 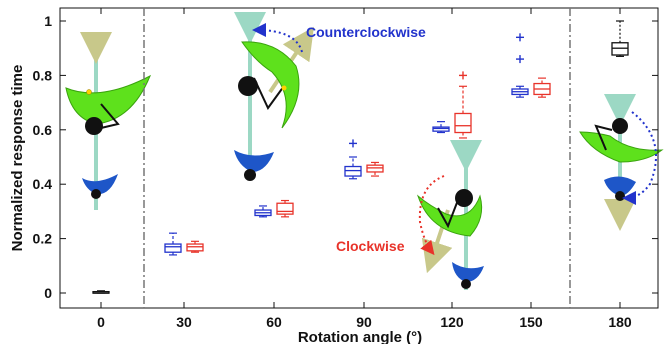 I want to click on box-150-clockwise, so click(x=542, y=87).